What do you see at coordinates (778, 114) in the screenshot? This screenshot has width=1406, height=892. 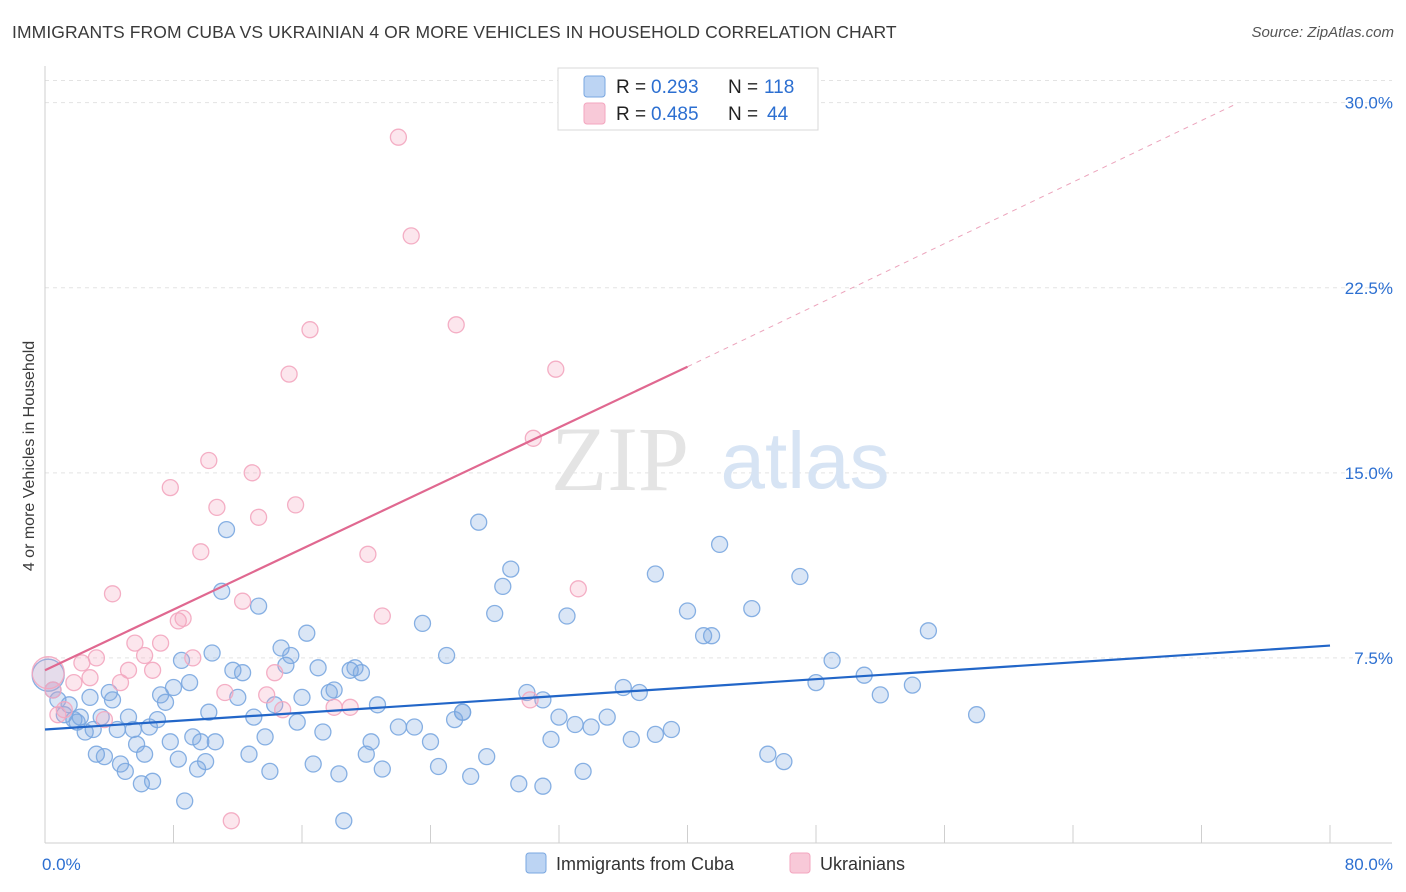 I see `legend-n-value-ukrainians: 44` at bounding box center [778, 114].